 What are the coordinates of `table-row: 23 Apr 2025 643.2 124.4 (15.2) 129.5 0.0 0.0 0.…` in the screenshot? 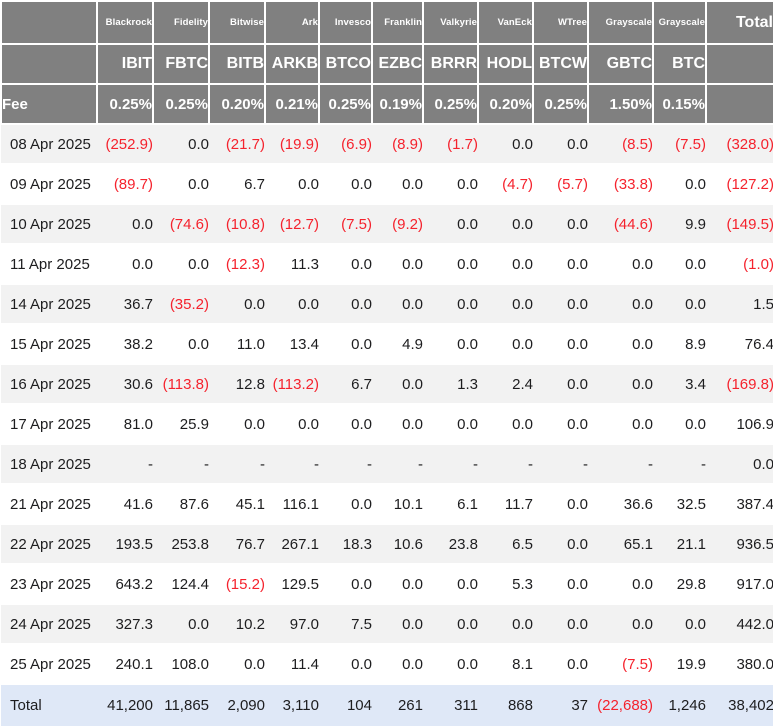 It's located at (387, 584).